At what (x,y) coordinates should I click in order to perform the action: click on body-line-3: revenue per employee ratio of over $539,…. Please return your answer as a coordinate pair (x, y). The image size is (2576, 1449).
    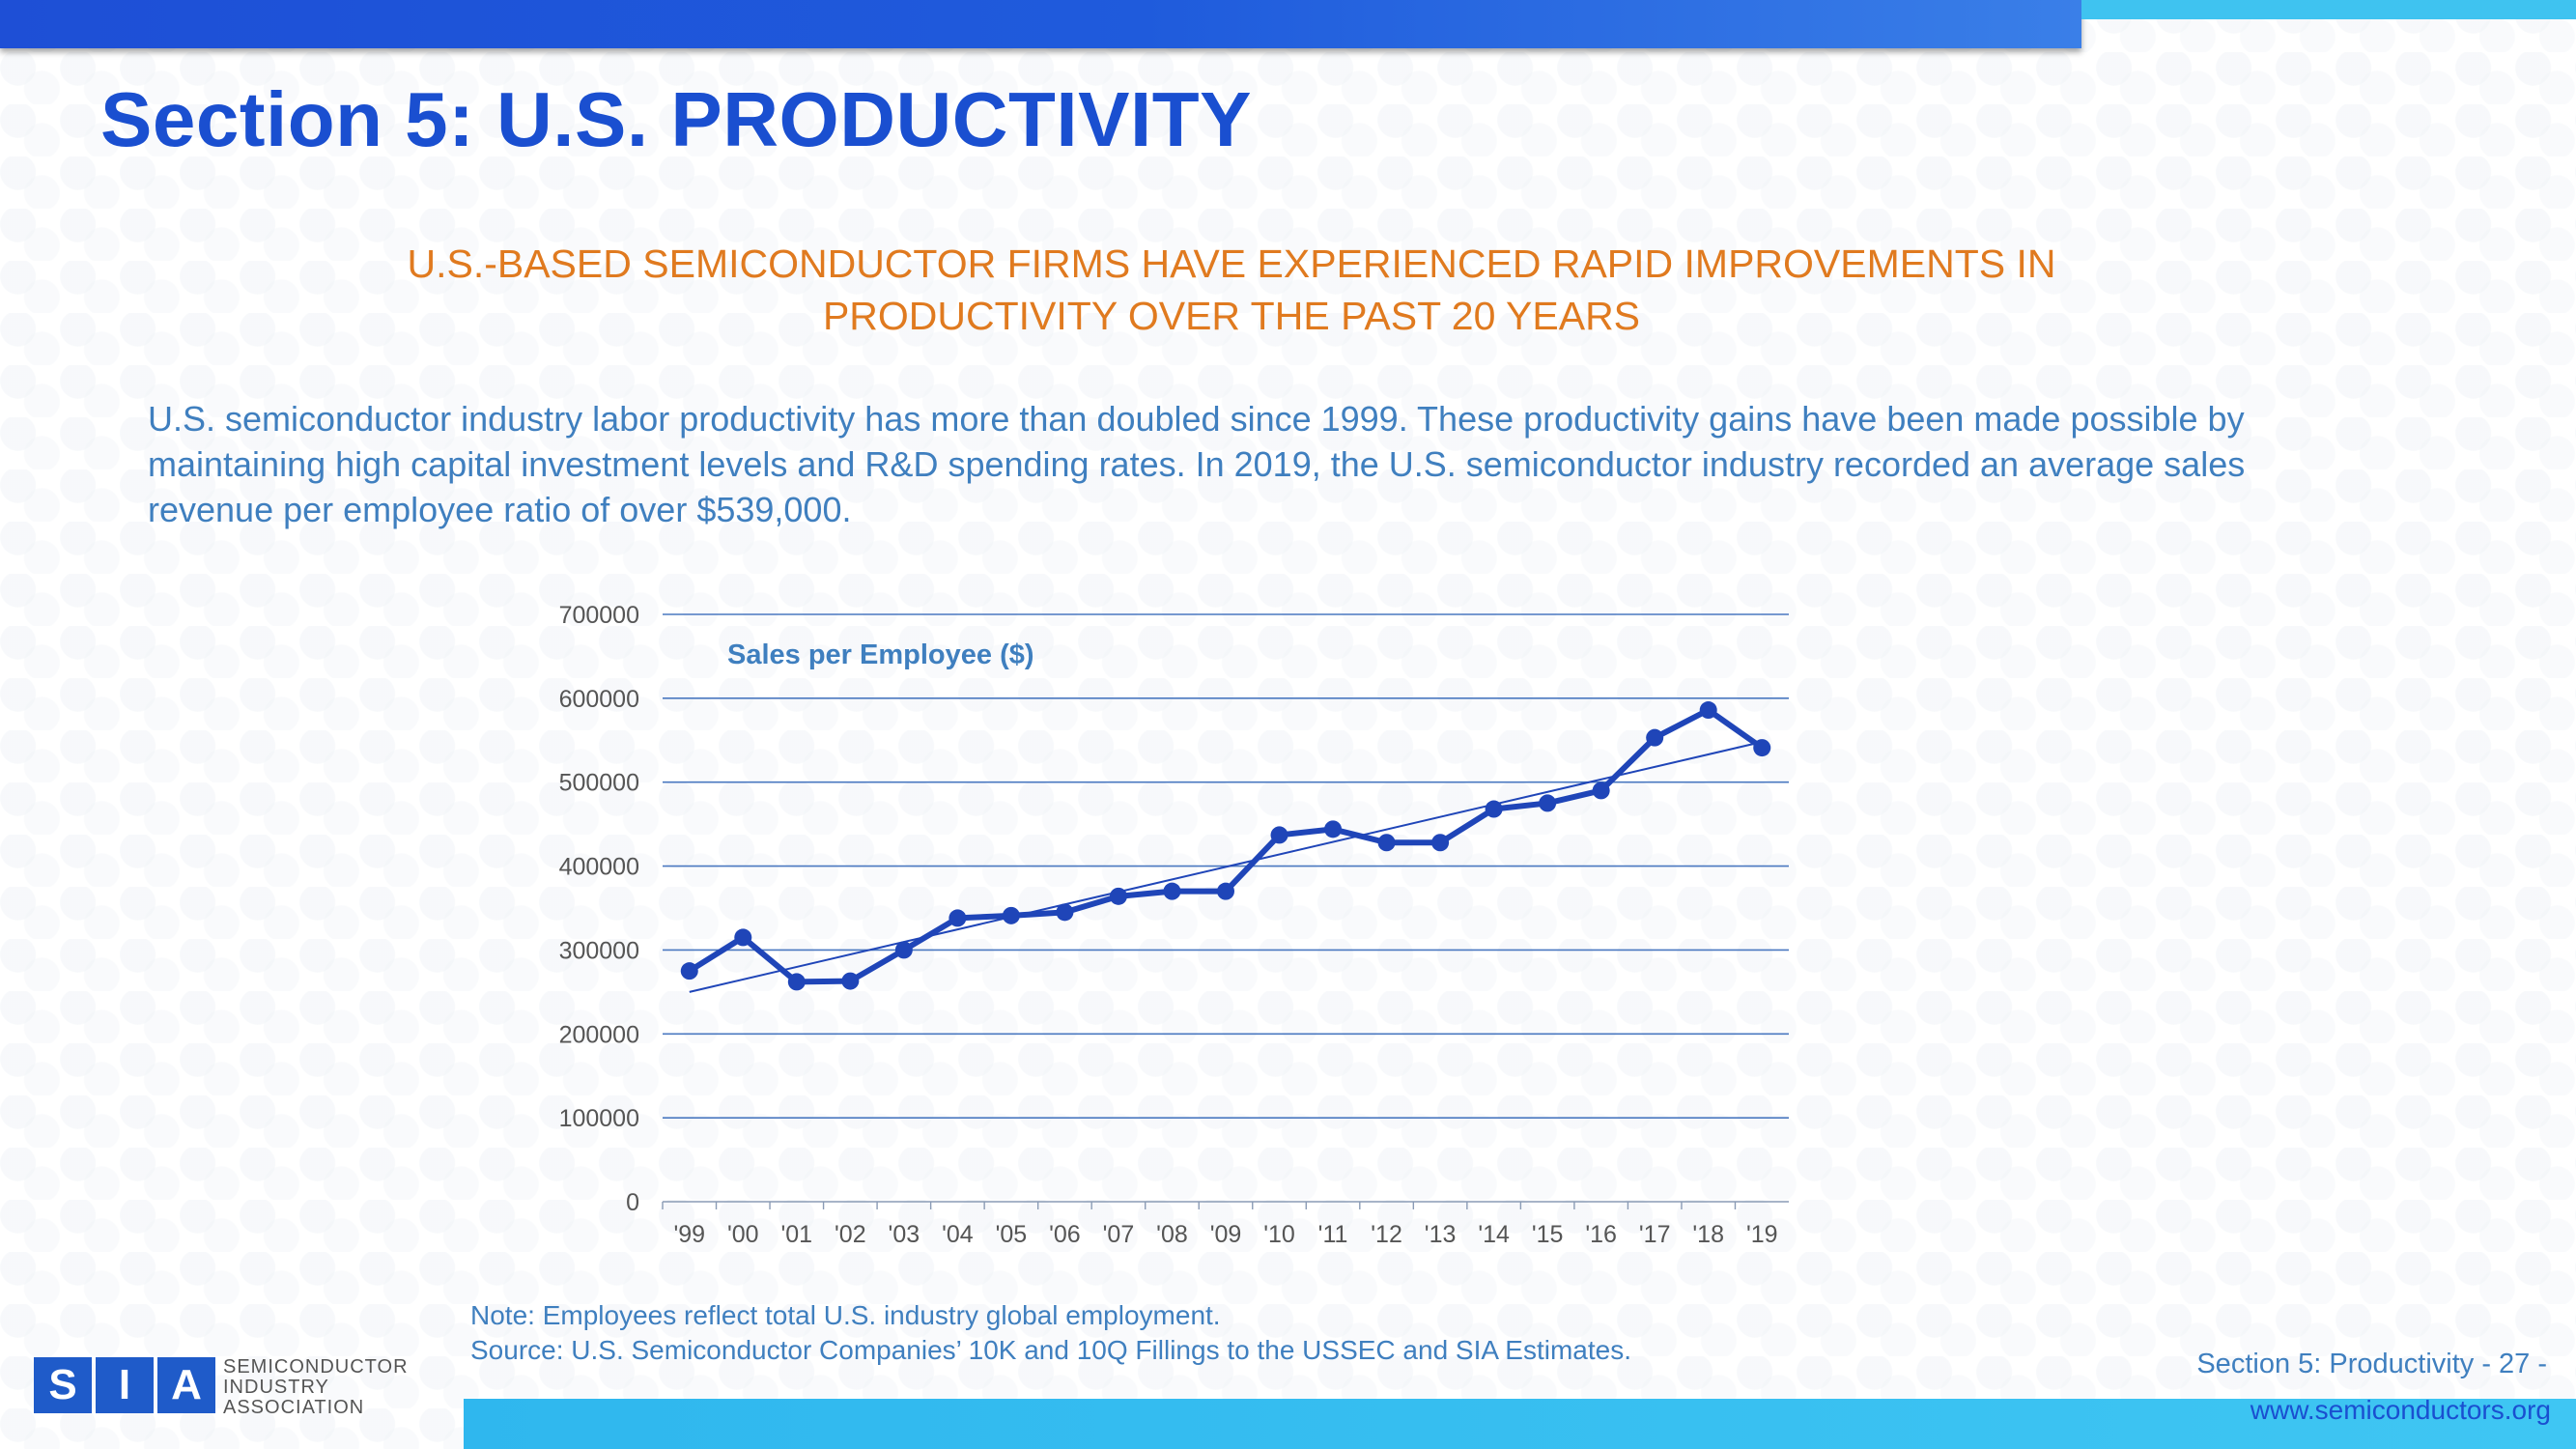
    Looking at the image, I should click on (500, 510).